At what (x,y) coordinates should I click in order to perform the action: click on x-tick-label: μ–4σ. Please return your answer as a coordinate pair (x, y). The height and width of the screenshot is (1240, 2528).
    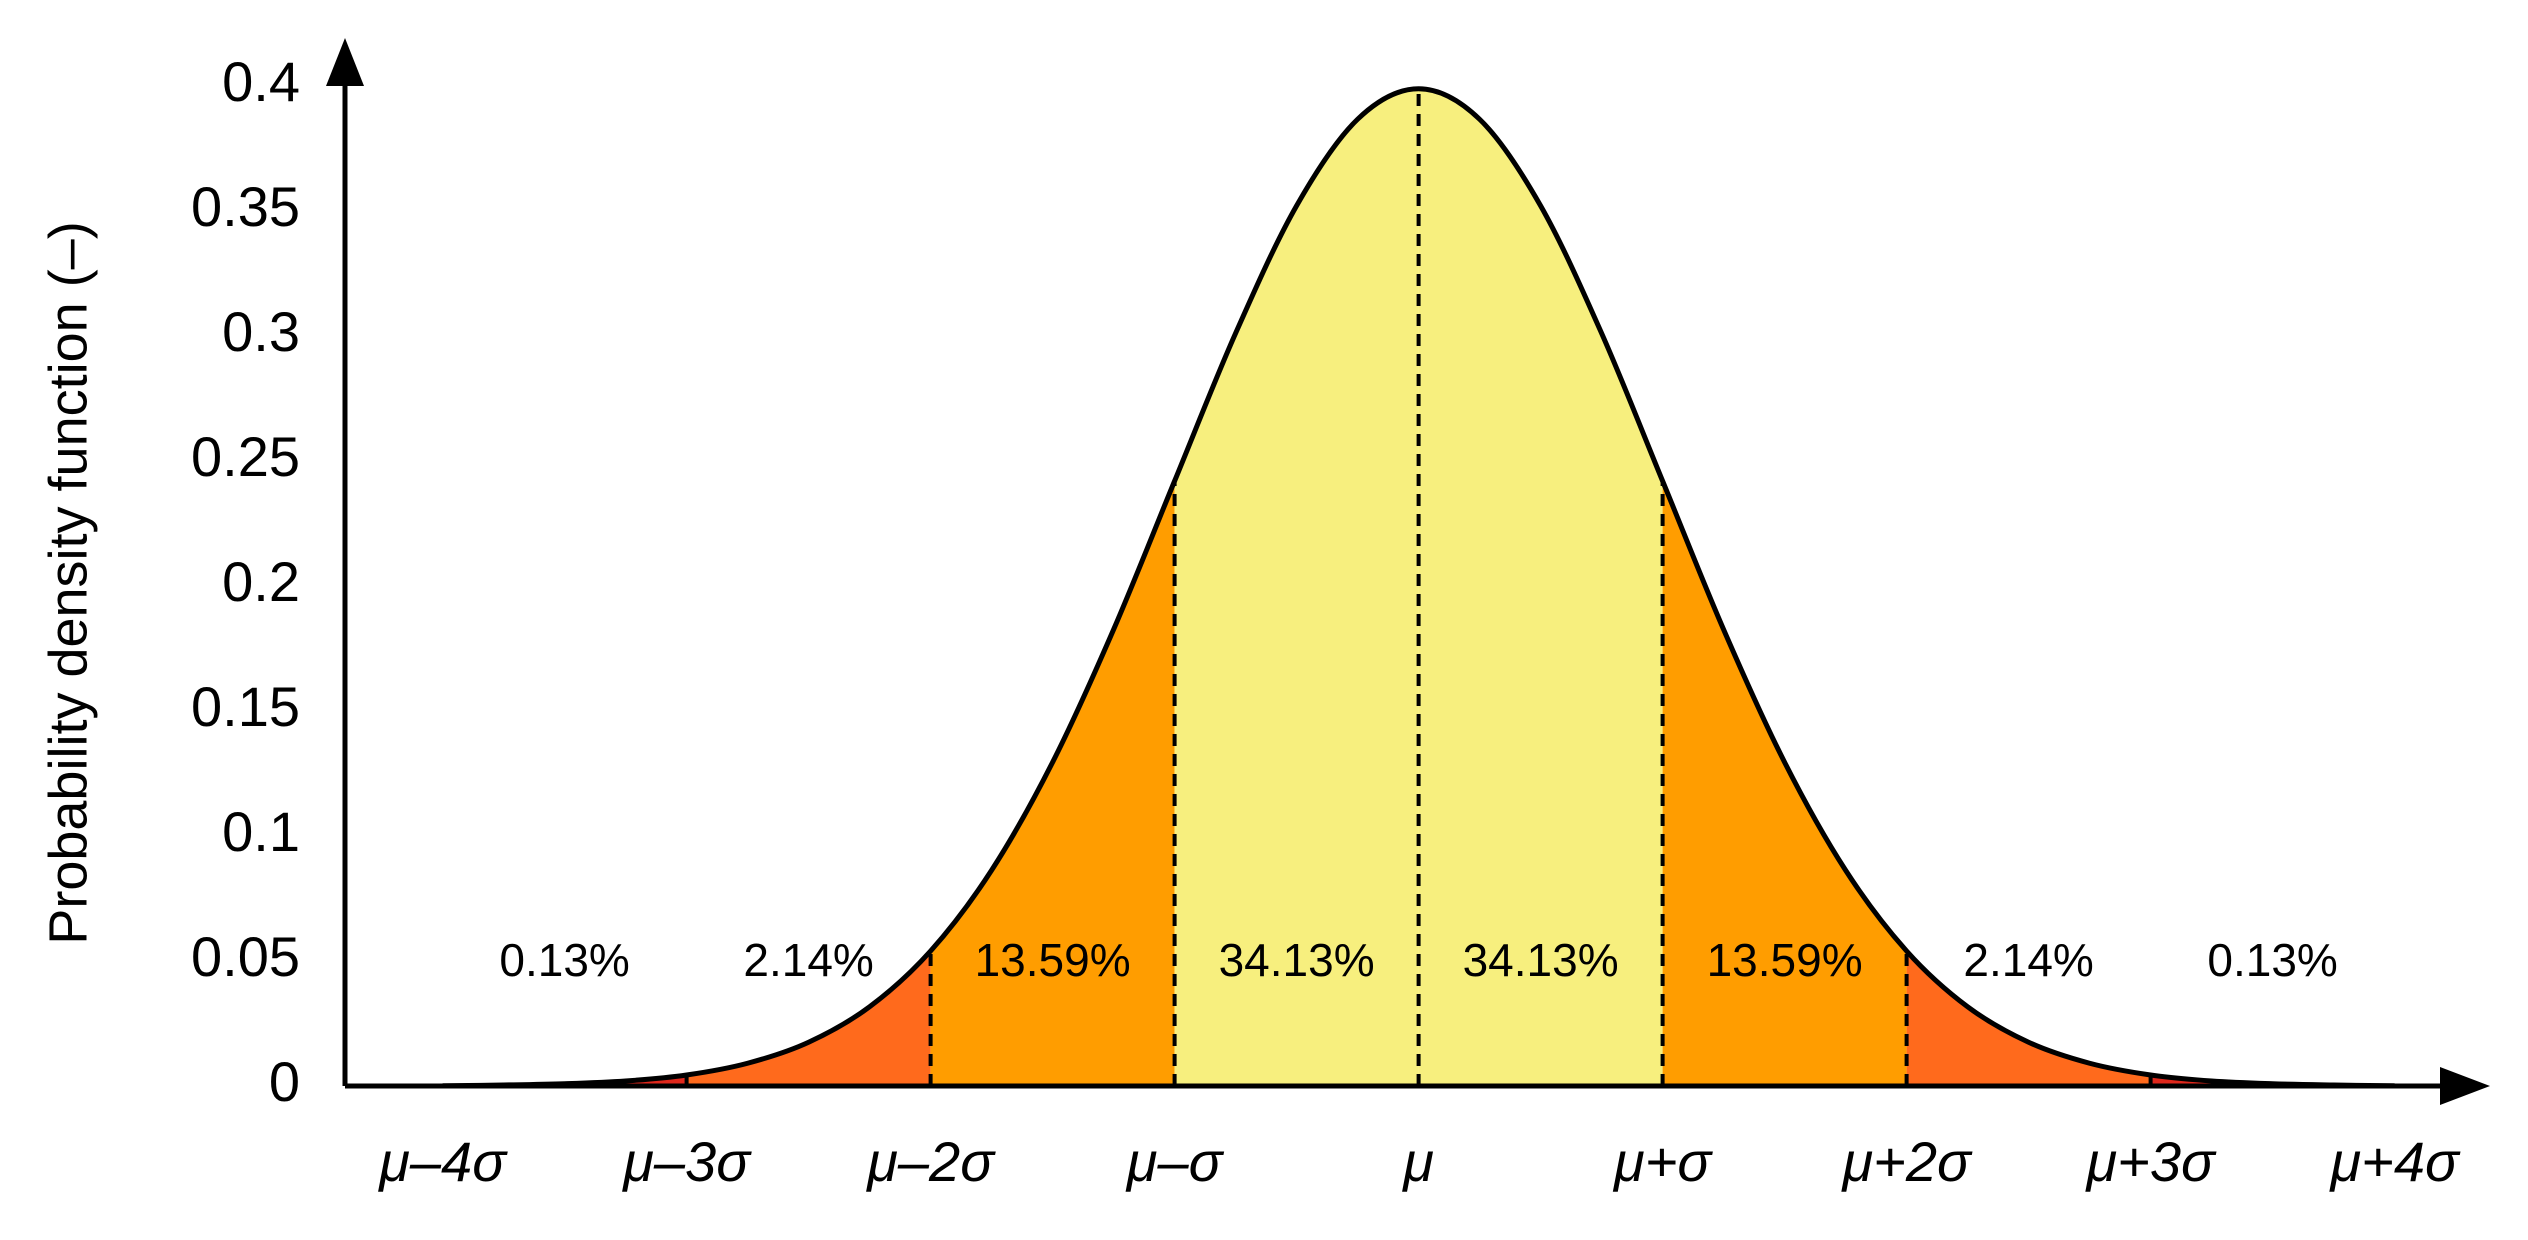
    Looking at the image, I should click on (442, 1161).